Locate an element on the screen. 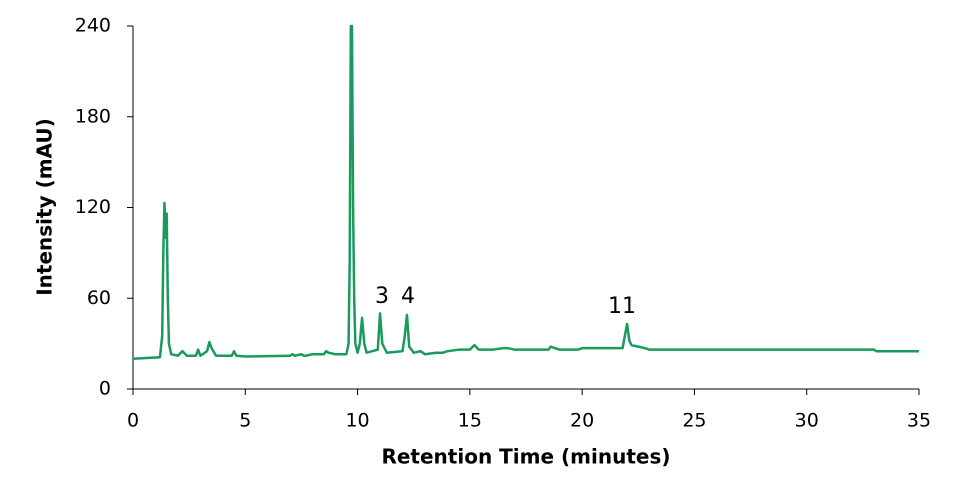 This screenshot has height=499, width=960. peak-label: 11 is located at coordinates (622, 306).